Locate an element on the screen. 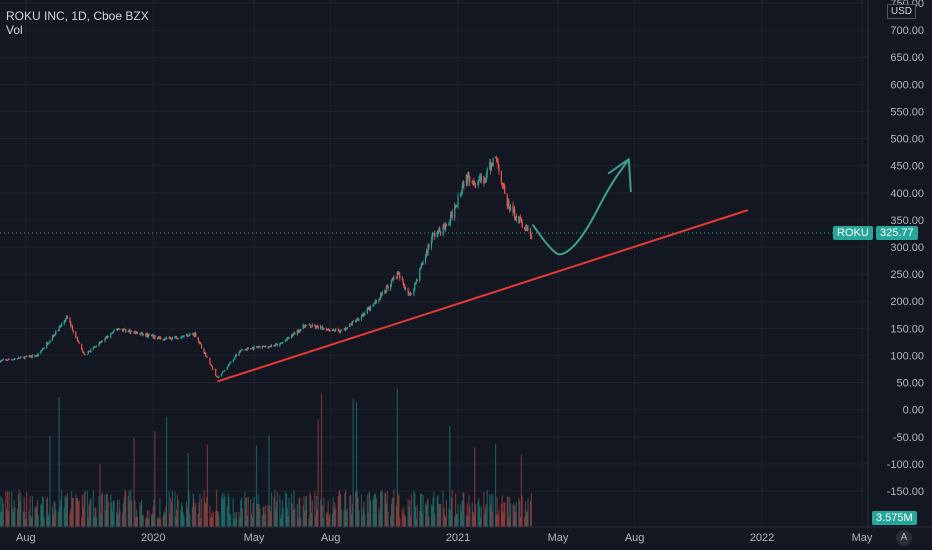 This screenshot has height=550, width=932. time-axis: Aug 2020 May Aug 2021 May Aug 2022 May is located at coordinates (466, 538).